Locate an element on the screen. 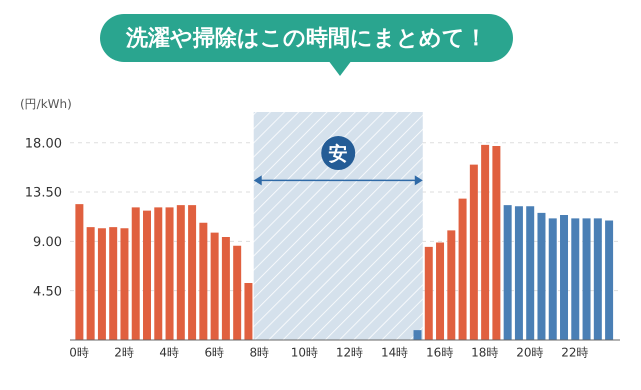 The image size is (641, 390). x-tick-label: 18時 is located at coordinates (484, 353).